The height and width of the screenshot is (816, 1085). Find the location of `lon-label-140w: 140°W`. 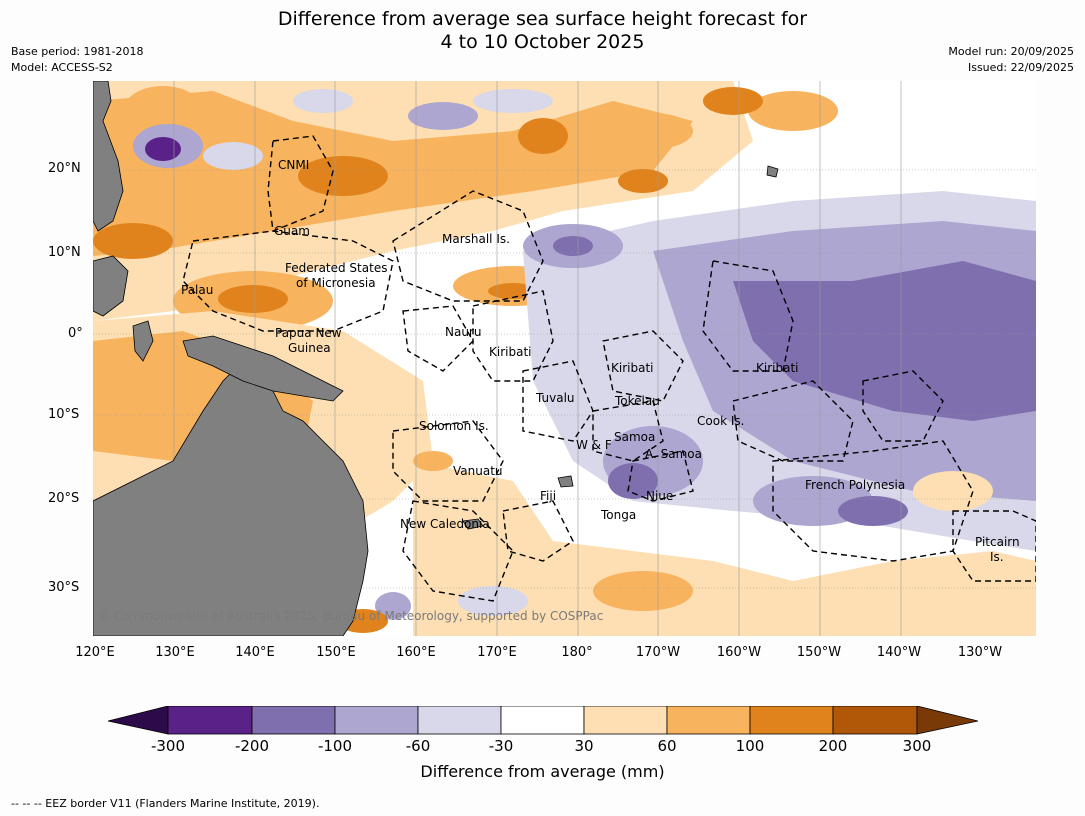

lon-label-140w: 140°W is located at coordinates (899, 652).